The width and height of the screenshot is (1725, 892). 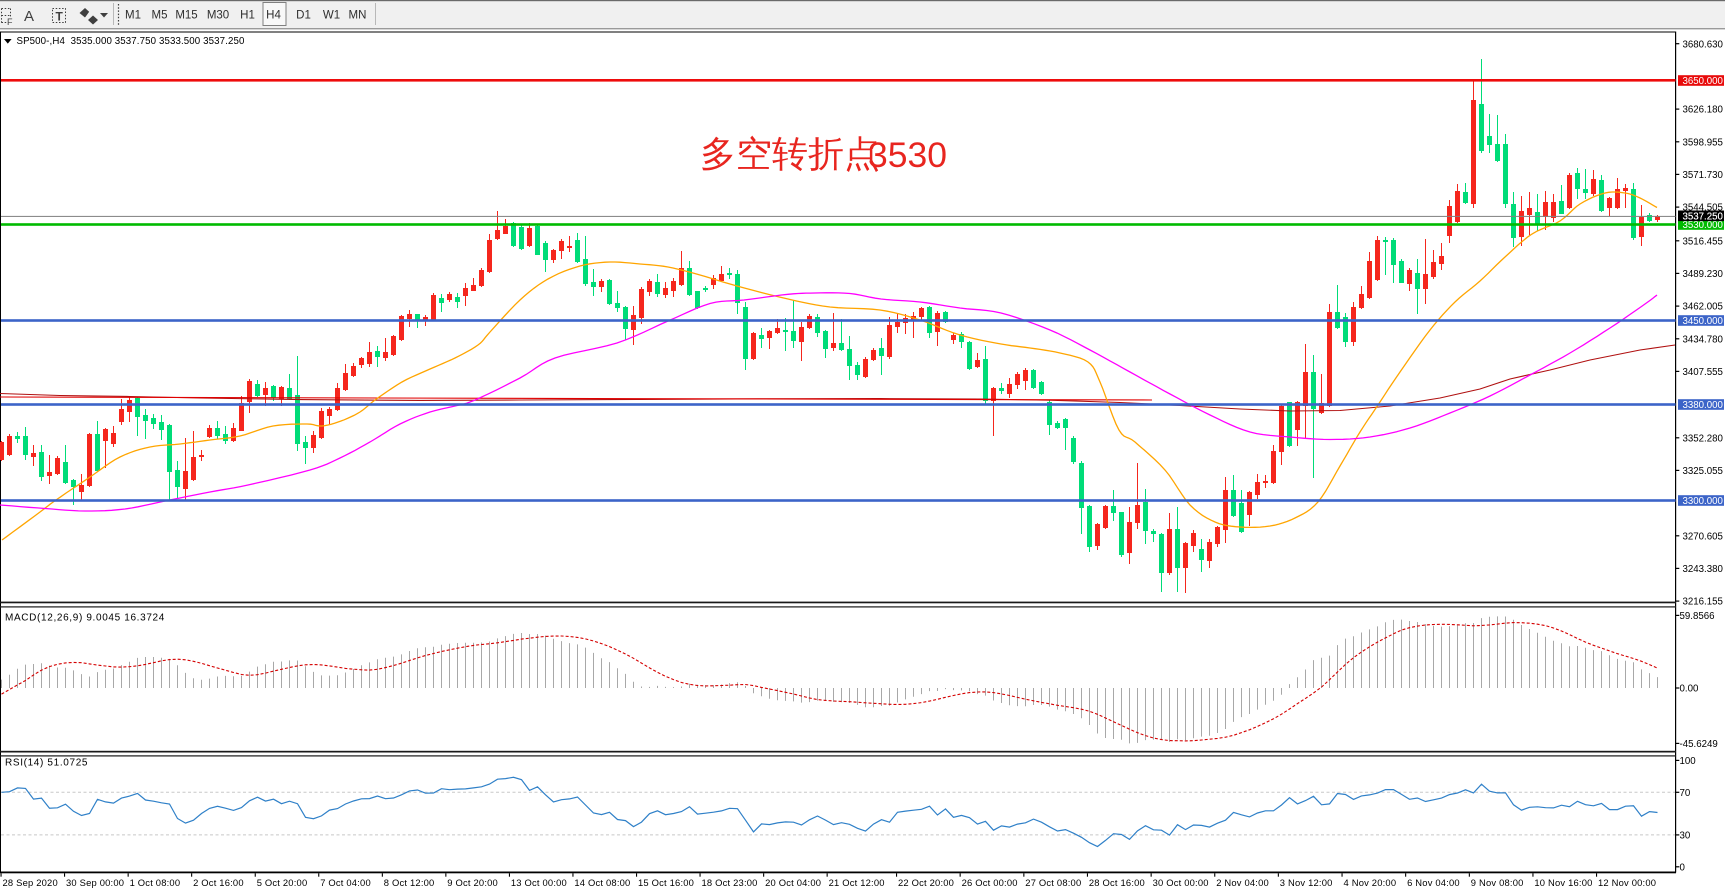 I want to click on svg-text: MACD(12,26,9) 9.0045 16.3724, so click(x=85, y=618).